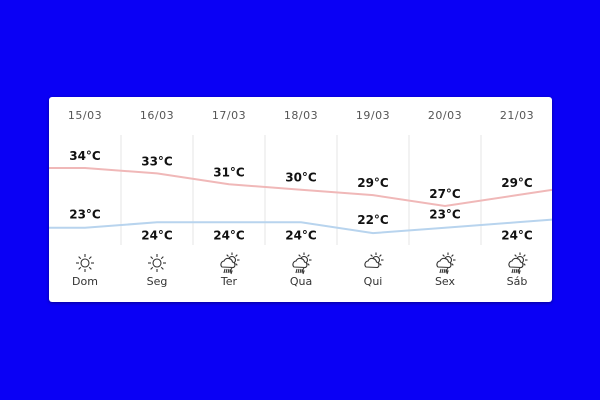 This screenshot has height=400, width=600. Describe the element at coordinates (301, 281) in the screenshot. I see `weekday-label: Qua` at that location.